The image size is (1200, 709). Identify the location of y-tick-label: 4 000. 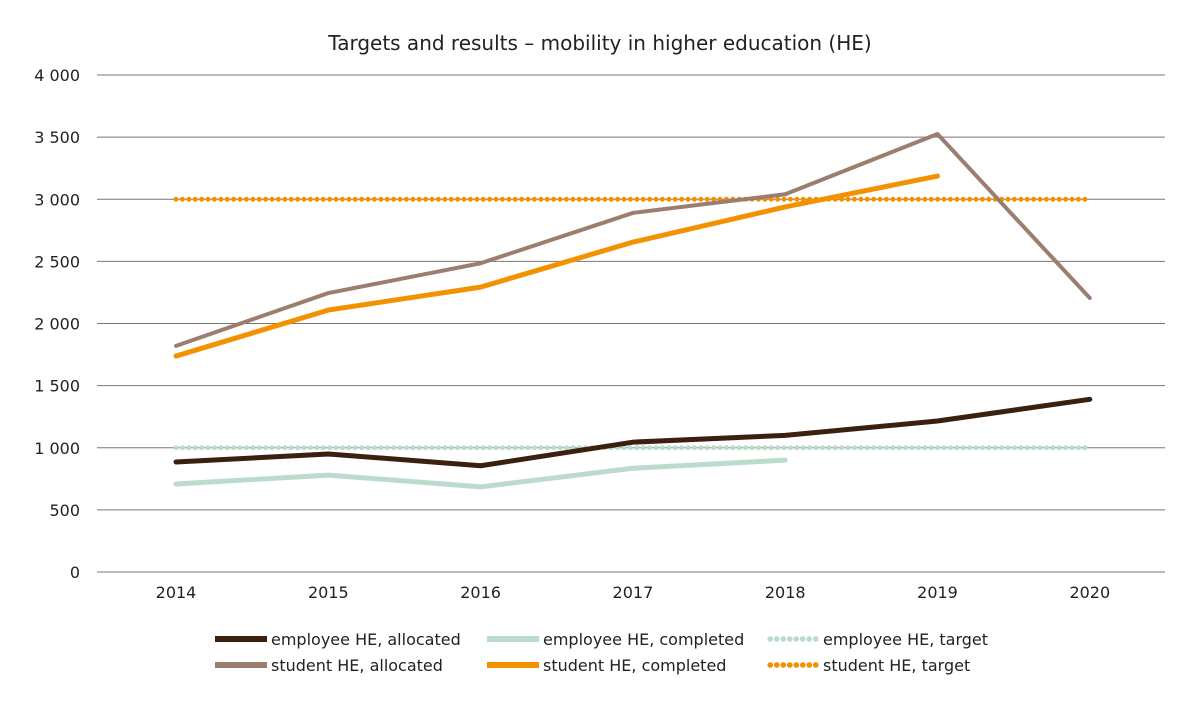
(57, 75).